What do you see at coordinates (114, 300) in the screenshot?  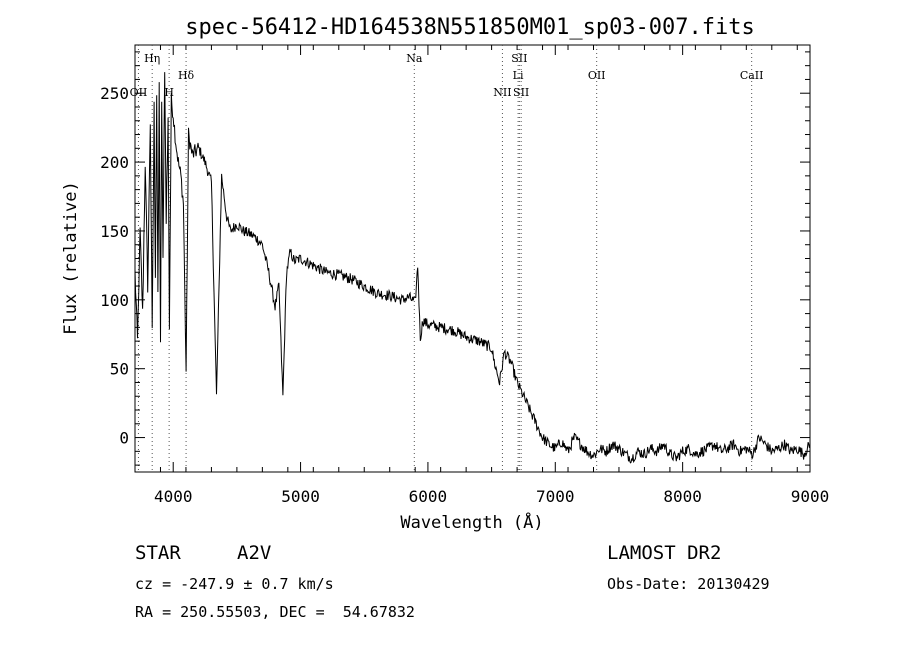 I see `y-tick-label-2: 100` at bounding box center [114, 300].